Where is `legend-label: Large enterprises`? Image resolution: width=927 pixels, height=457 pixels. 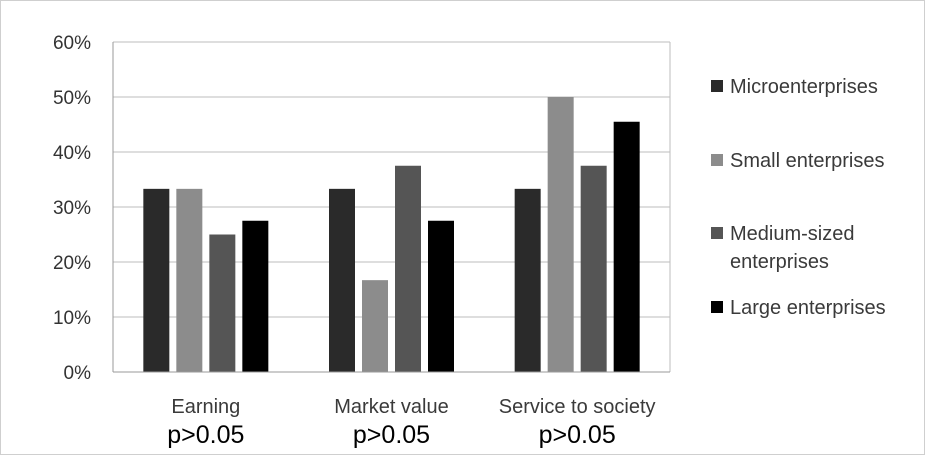 legend-label: Large enterprises is located at coordinates (808, 308).